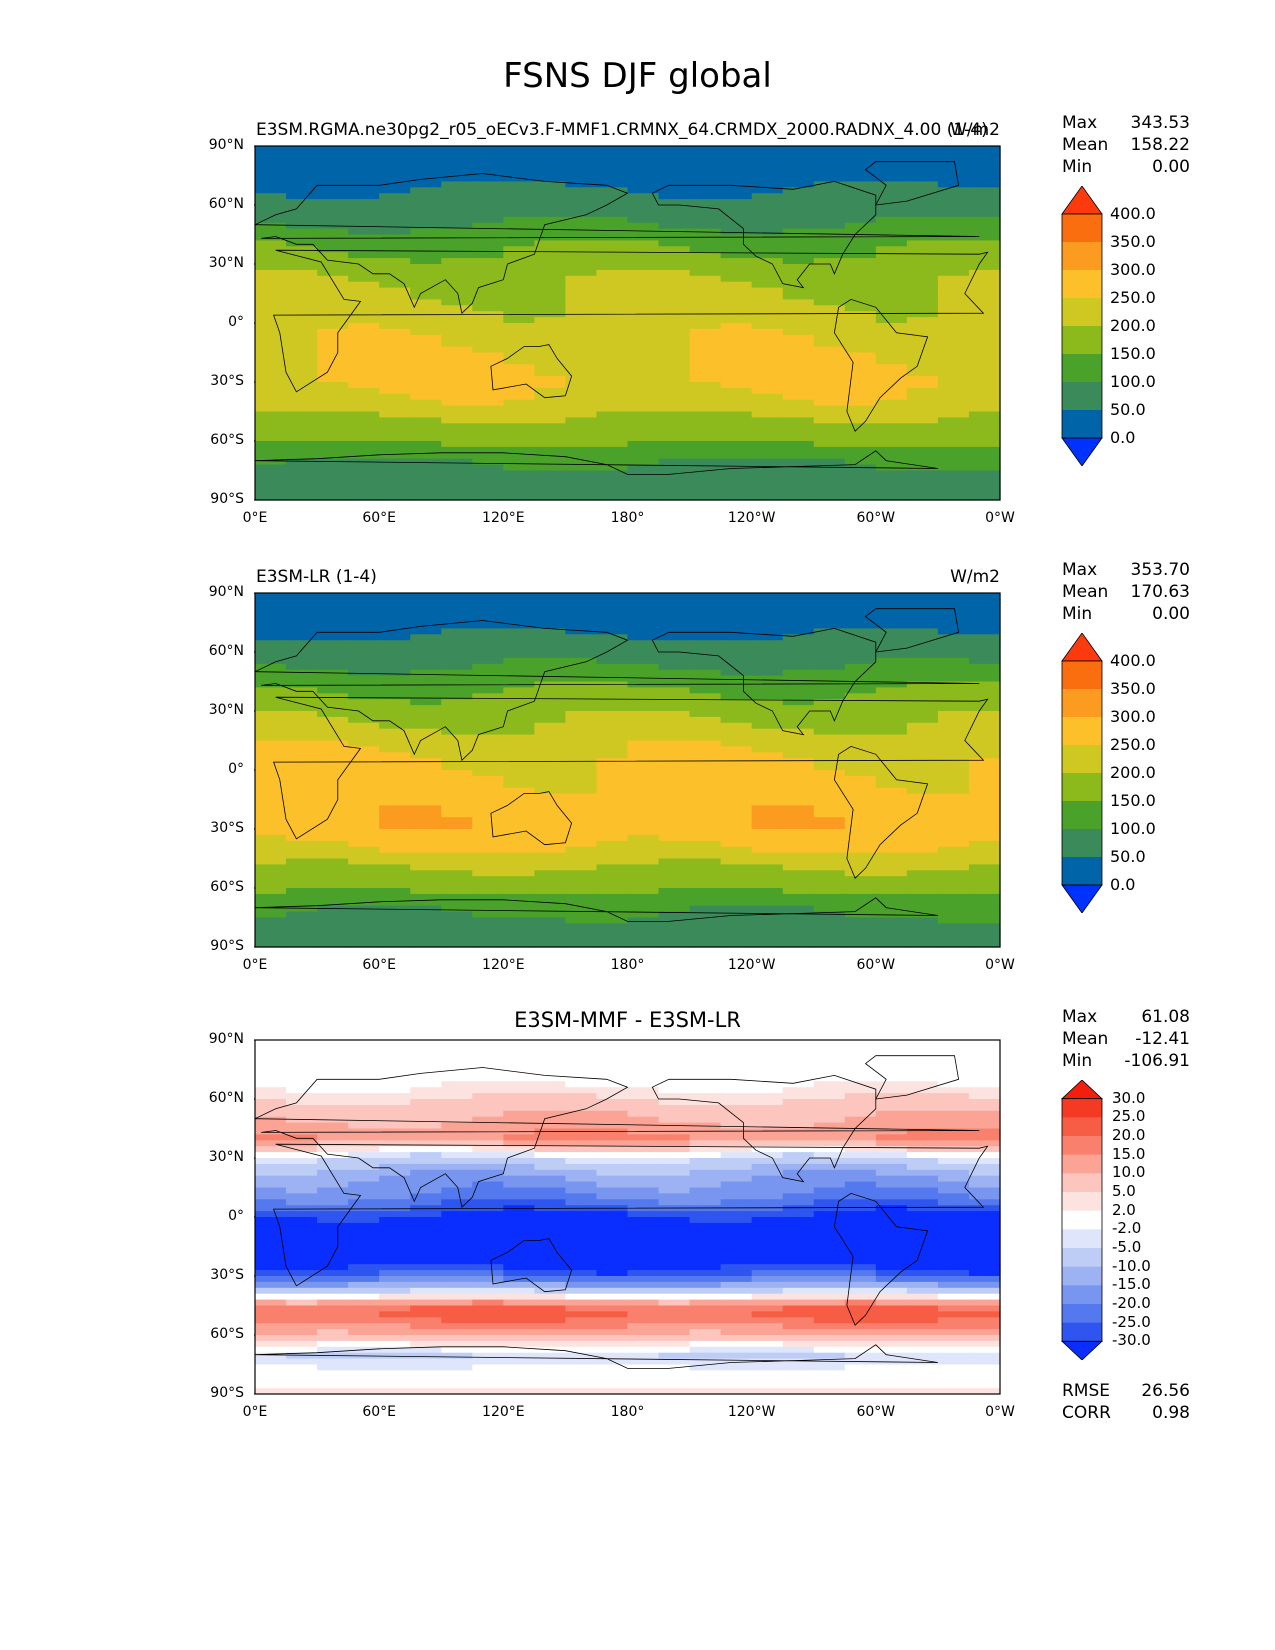 This screenshot has height=1650, width=1275. Describe the element at coordinates (226, 651) in the screenshot. I see `lat-tick-label: 60°N` at that location.